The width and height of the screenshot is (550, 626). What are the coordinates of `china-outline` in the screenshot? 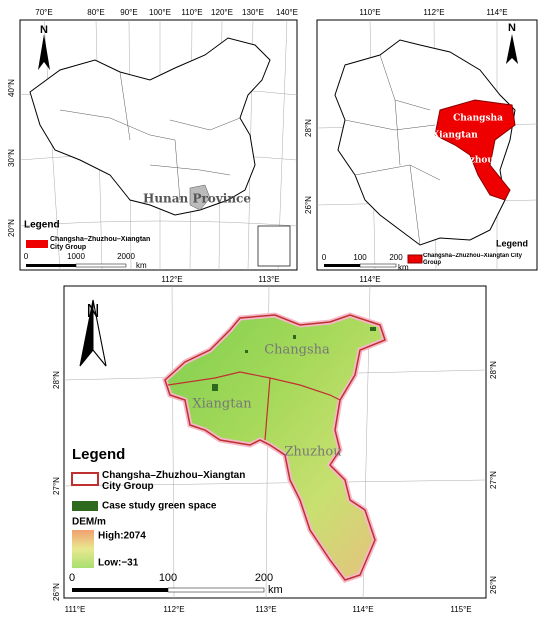 It's located at (150, 126).